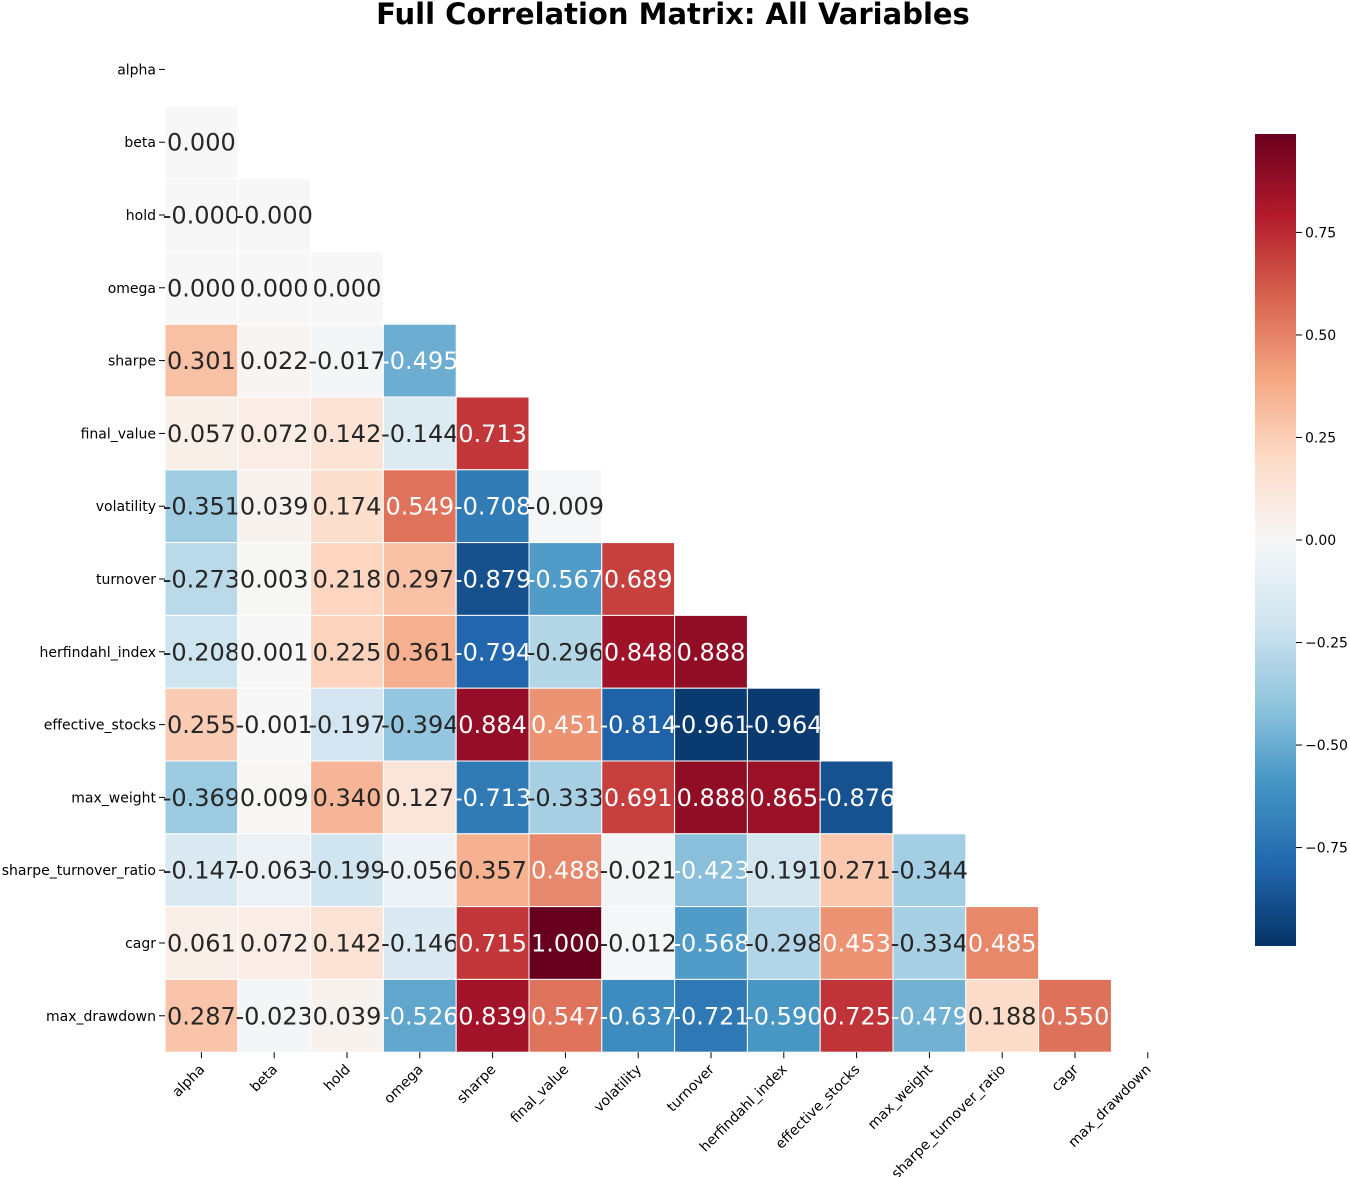 The width and height of the screenshot is (1350, 1177). What do you see at coordinates (201, 651) in the screenshot?
I see `cell-herfindahl_index-alpha` at bounding box center [201, 651].